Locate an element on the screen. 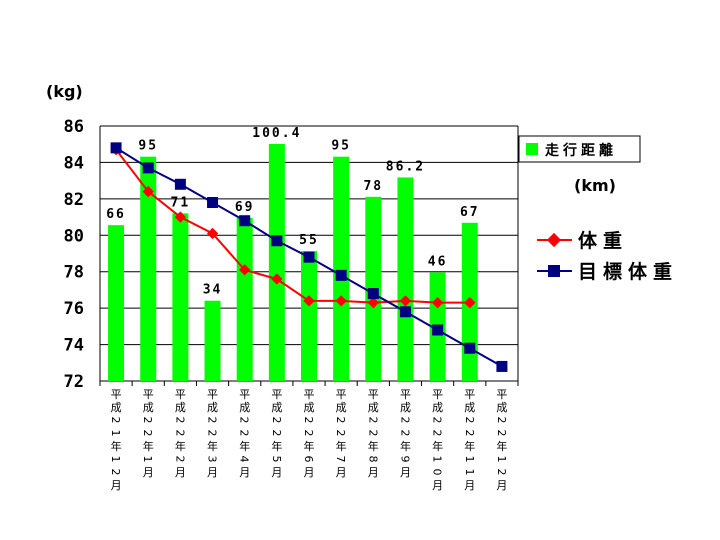 This screenshot has width=720, height=540. x-label-2-char-1: 成 is located at coordinates (180, 407).